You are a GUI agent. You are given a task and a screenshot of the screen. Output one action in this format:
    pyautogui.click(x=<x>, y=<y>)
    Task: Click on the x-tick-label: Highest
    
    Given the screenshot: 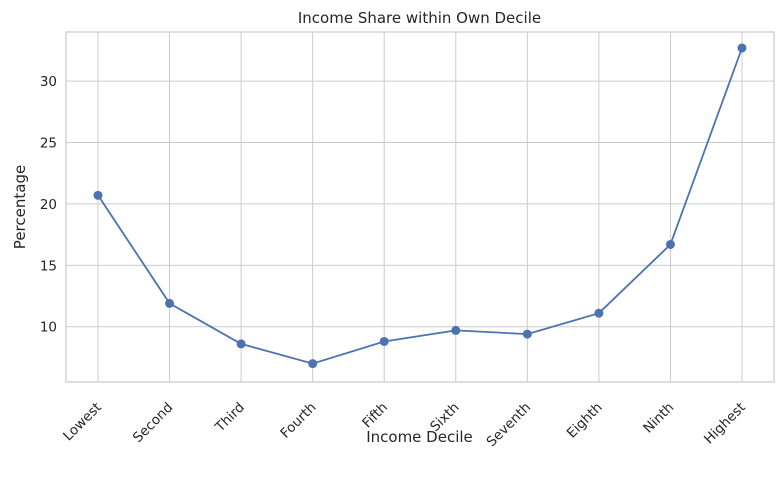 What is the action you would take?
    pyautogui.click(x=725, y=424)
    